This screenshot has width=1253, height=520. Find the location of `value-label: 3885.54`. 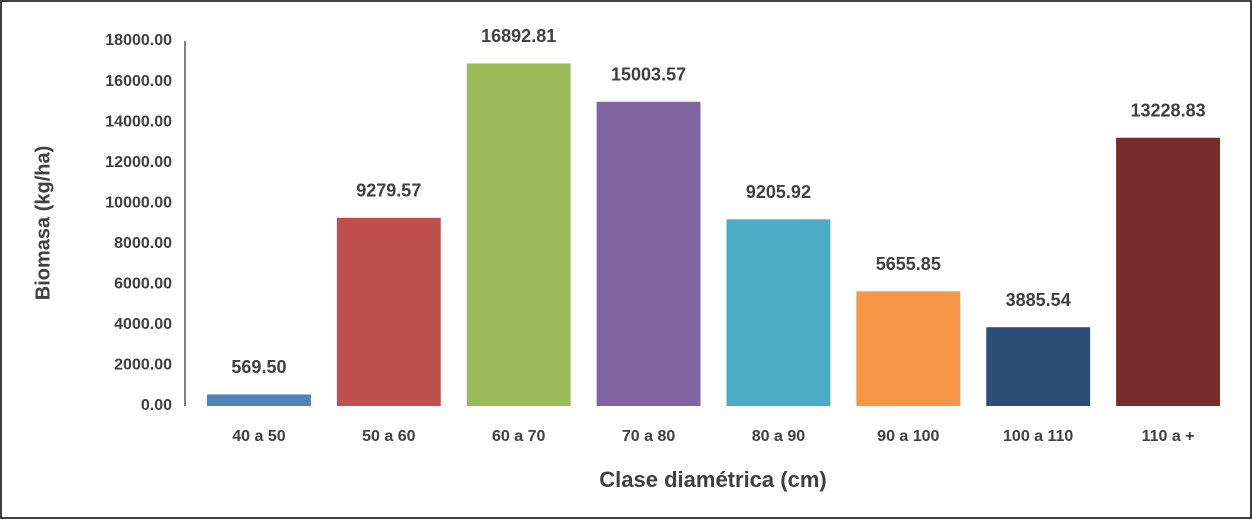

value-label: 3885.54 is located at coordinates (1038, 300).